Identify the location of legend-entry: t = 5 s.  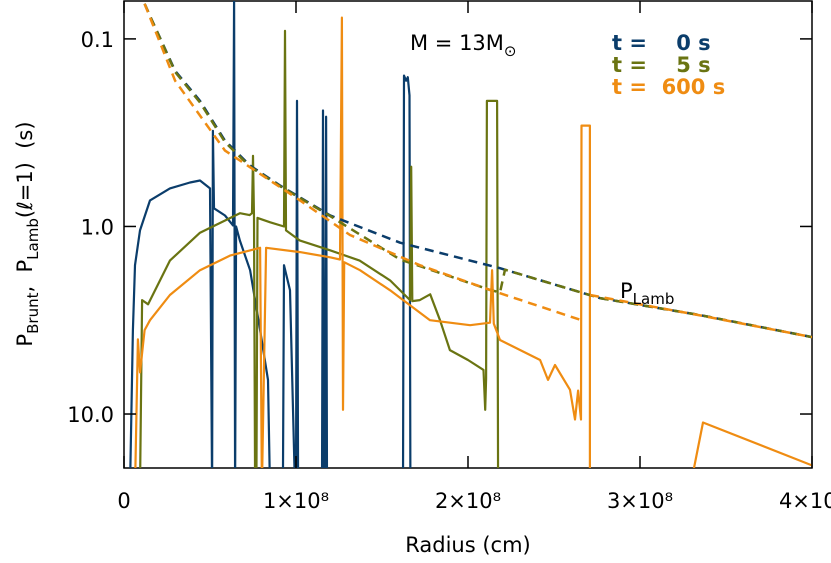
(661, 65).